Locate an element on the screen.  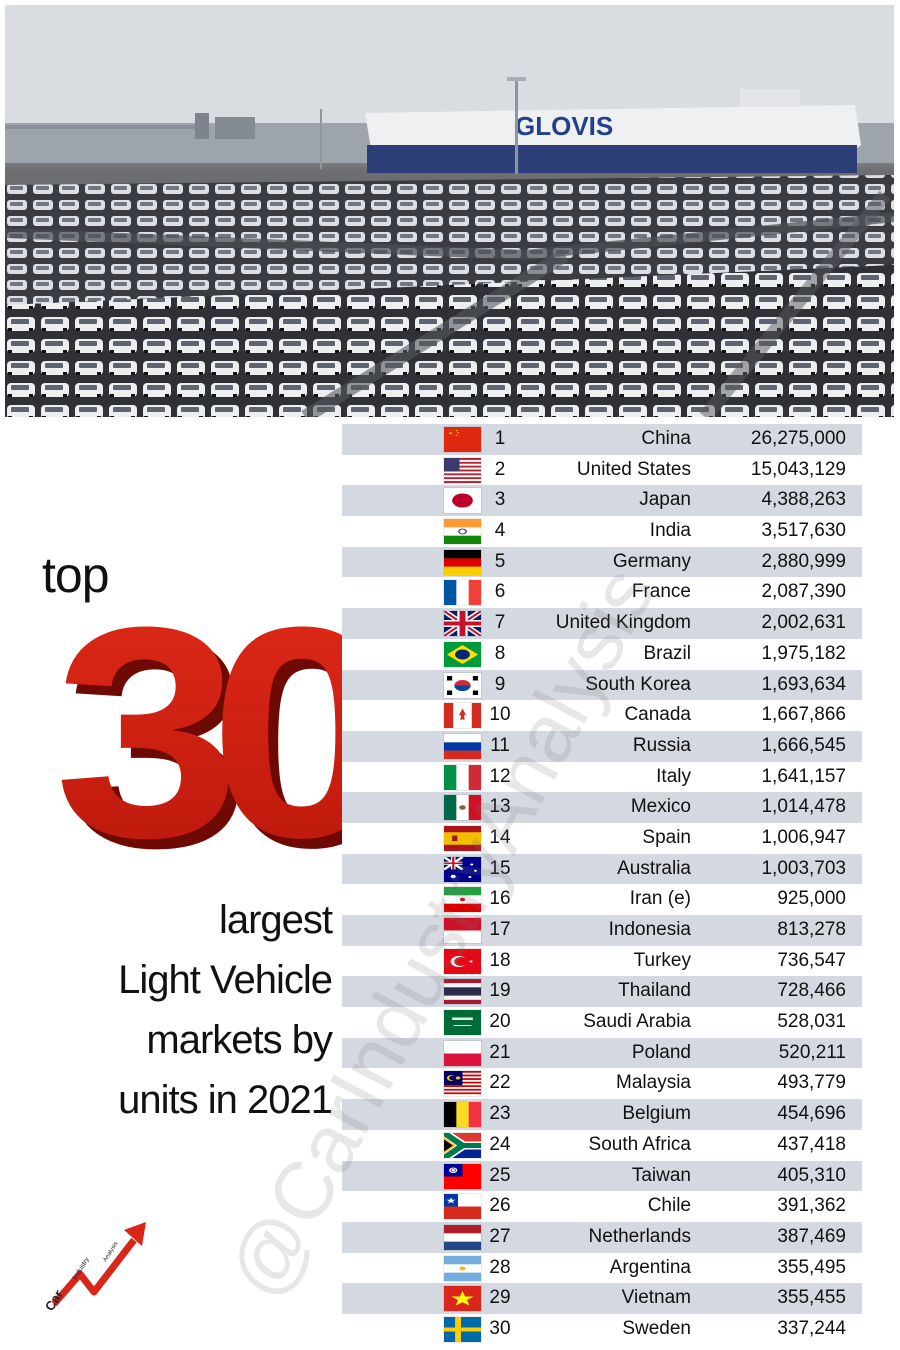
rank-cell: 6 is located at coordinates (500, 592).